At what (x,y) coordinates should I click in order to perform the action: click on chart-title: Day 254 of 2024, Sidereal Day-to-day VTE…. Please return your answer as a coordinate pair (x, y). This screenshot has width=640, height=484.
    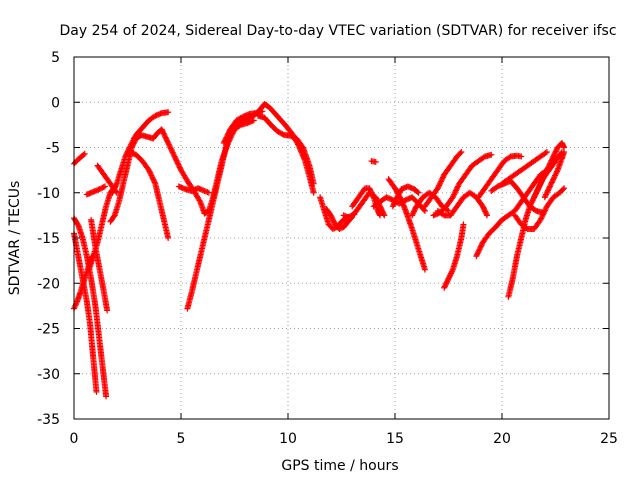
    Looking at the image, I should click on (337, 31).